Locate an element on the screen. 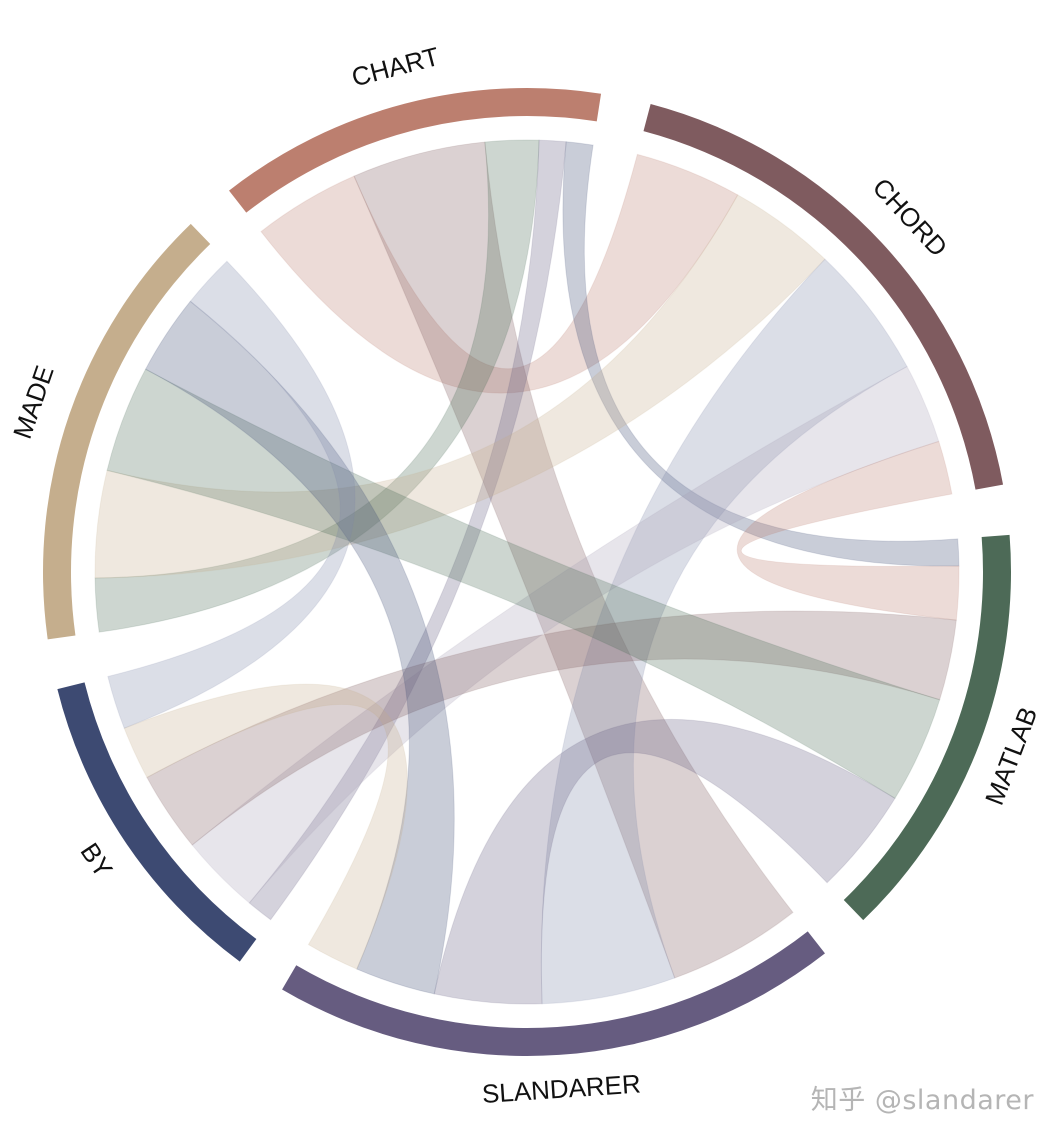 The height and width of the screenshot is (1147, 1064). chord-ribbon-matlab-slandarer is located at coordinates (664, 861).